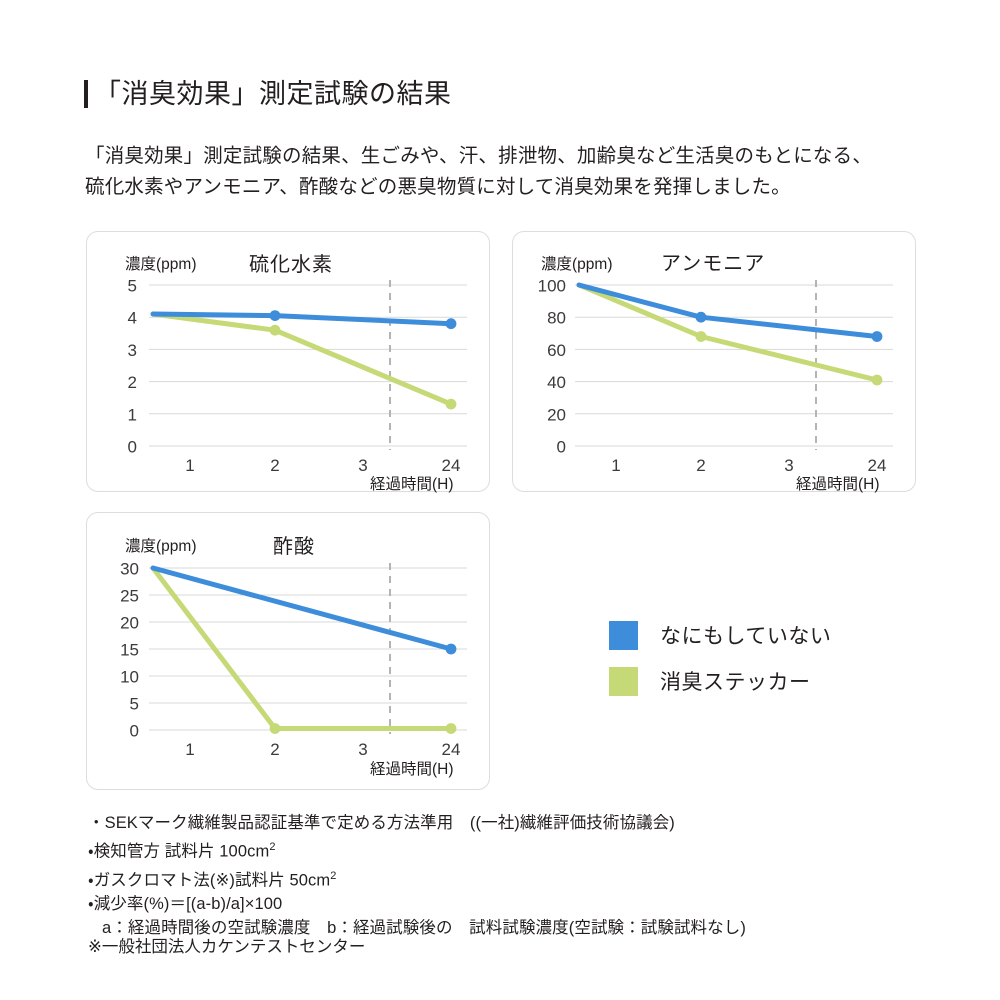  I want to click on gridlines-acoh, so click(308, 649).